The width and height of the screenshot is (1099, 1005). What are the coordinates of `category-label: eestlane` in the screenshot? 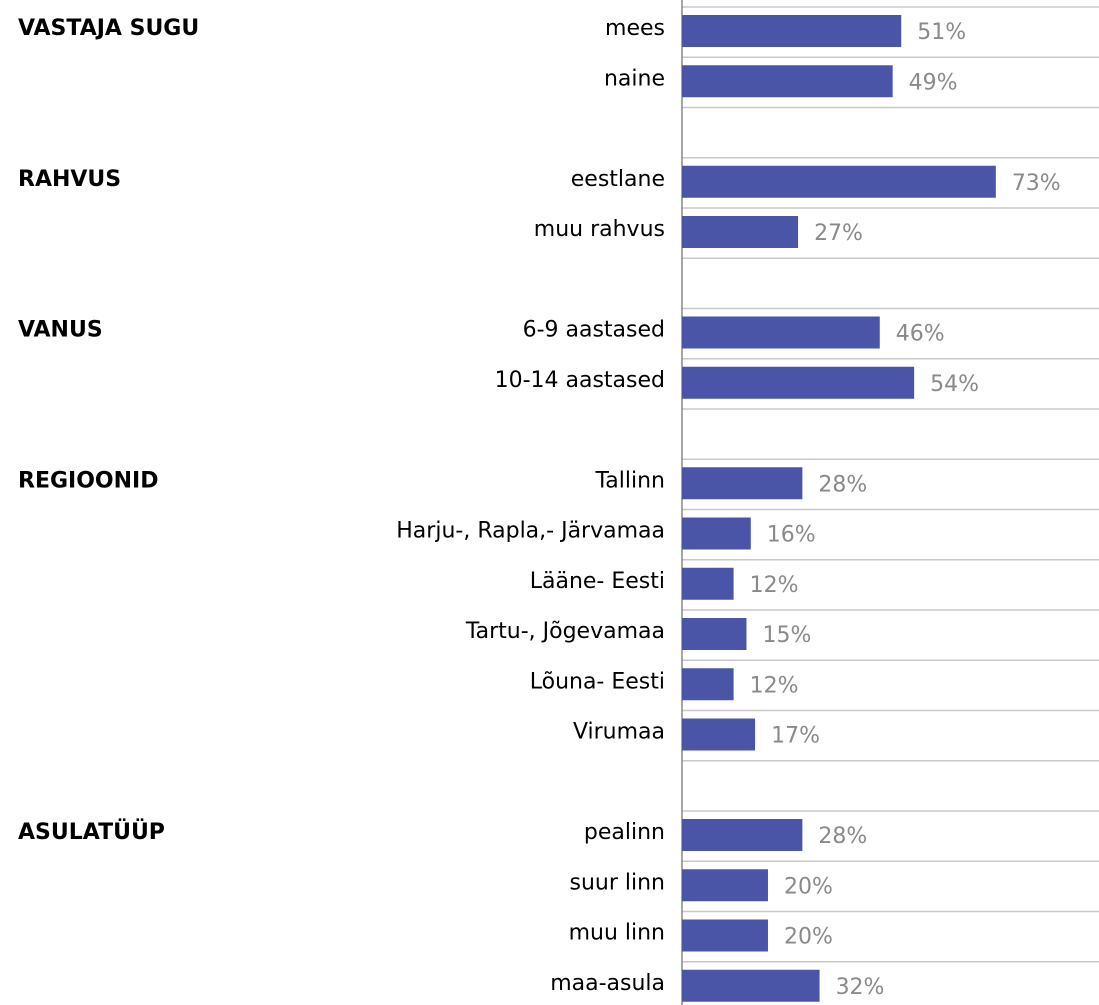 It's located at (618, 179).